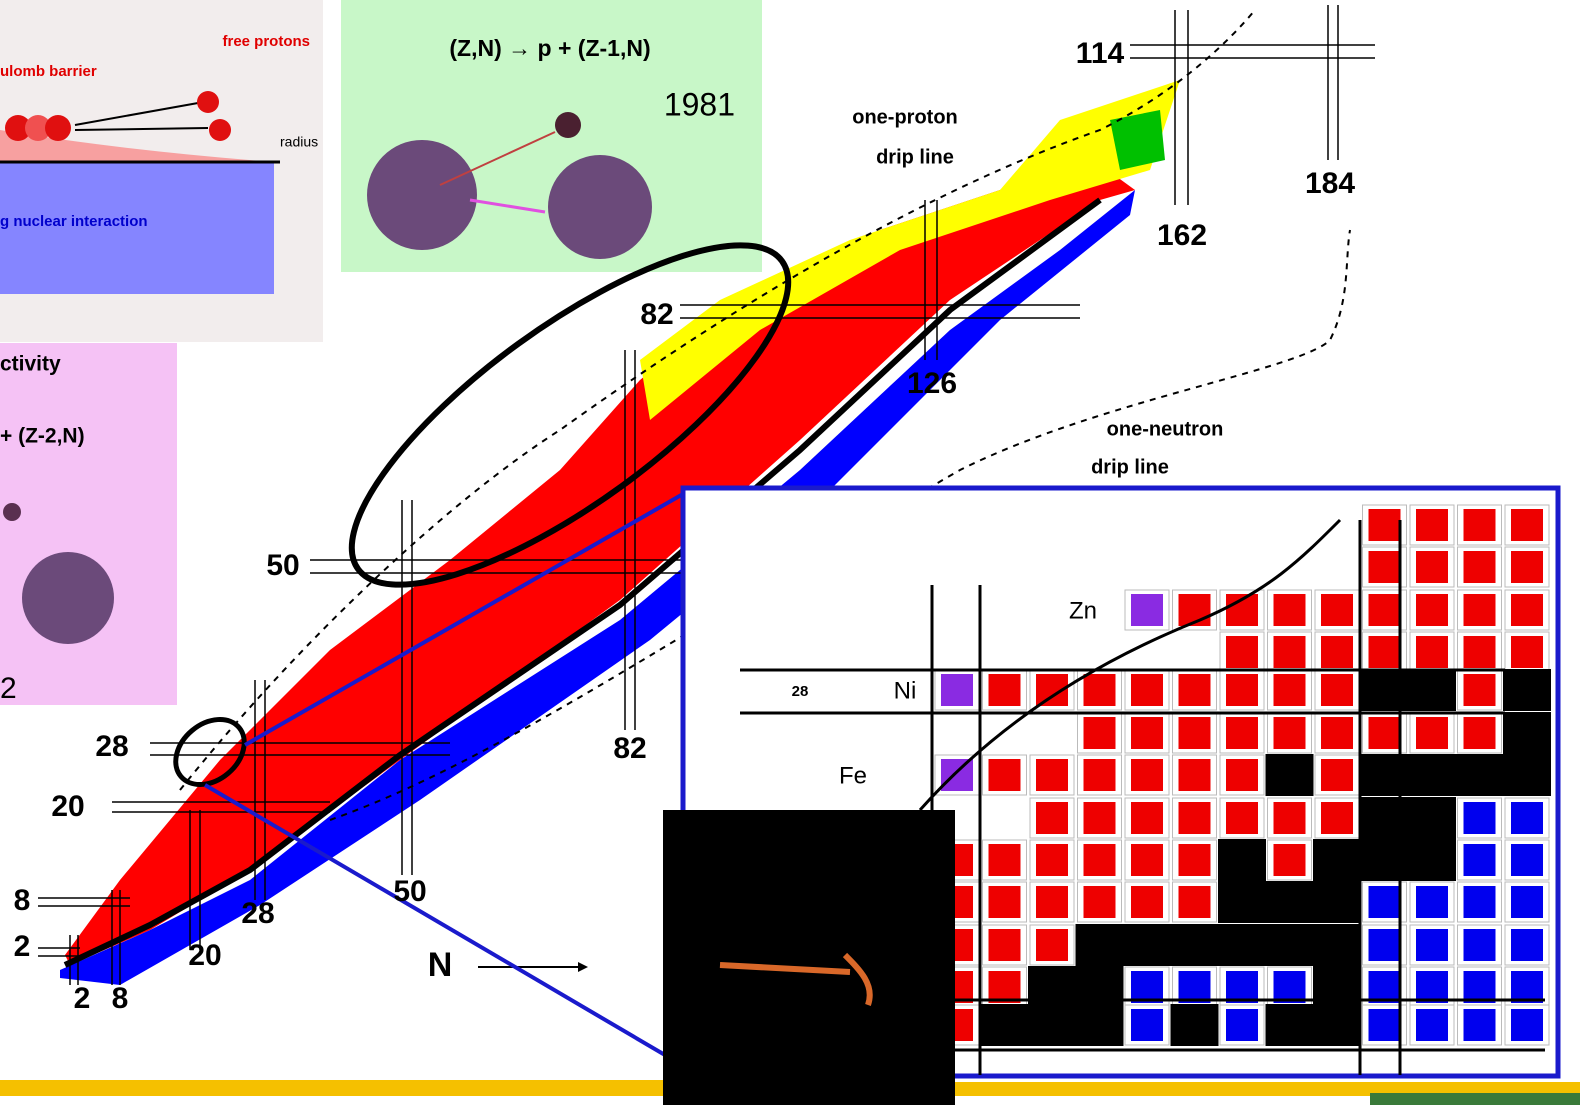 The width and height of the screenshot is (1580, 1105). Describe the element at coordinates (88, 524) in the screenshot. I see `two-proton-panel` at that location.